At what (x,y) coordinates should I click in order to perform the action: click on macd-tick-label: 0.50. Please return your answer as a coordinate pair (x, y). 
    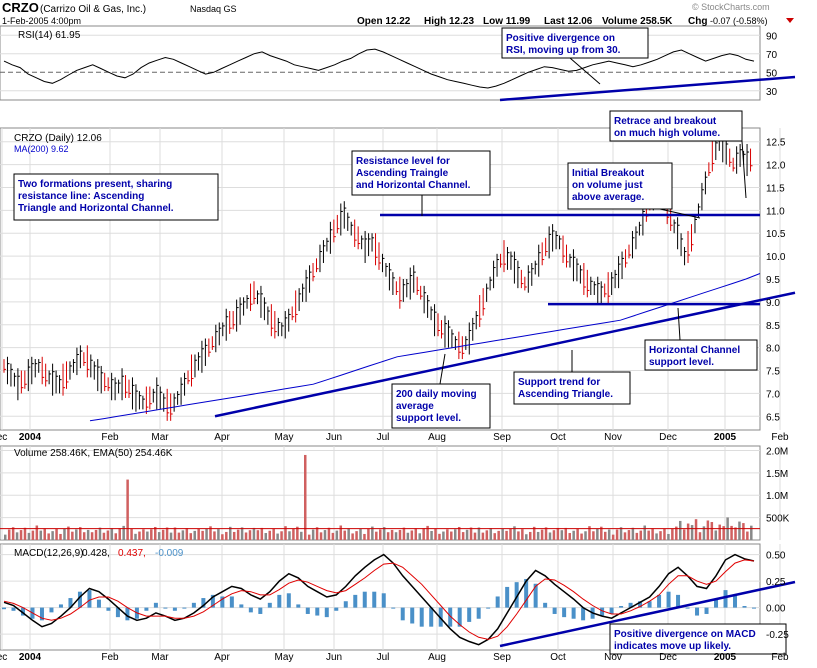
    Looking at the image, I should click on (776, 556).